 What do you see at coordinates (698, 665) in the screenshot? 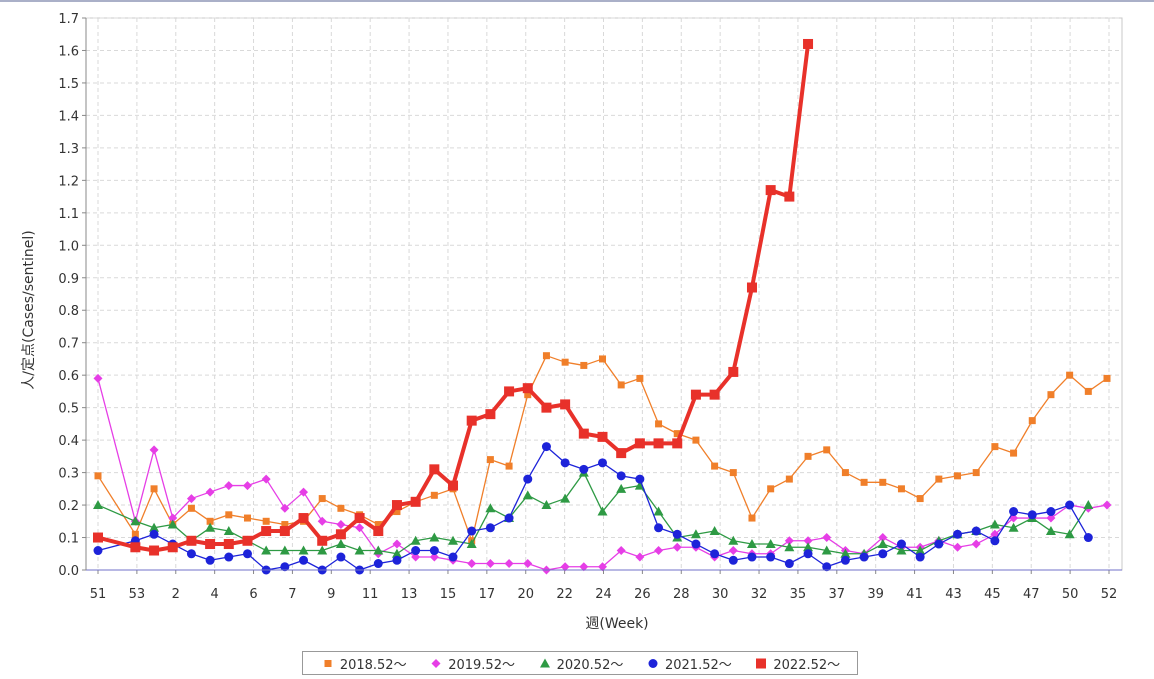
I see `legend-label: 2021.52～` at bounding box center [698, 665].